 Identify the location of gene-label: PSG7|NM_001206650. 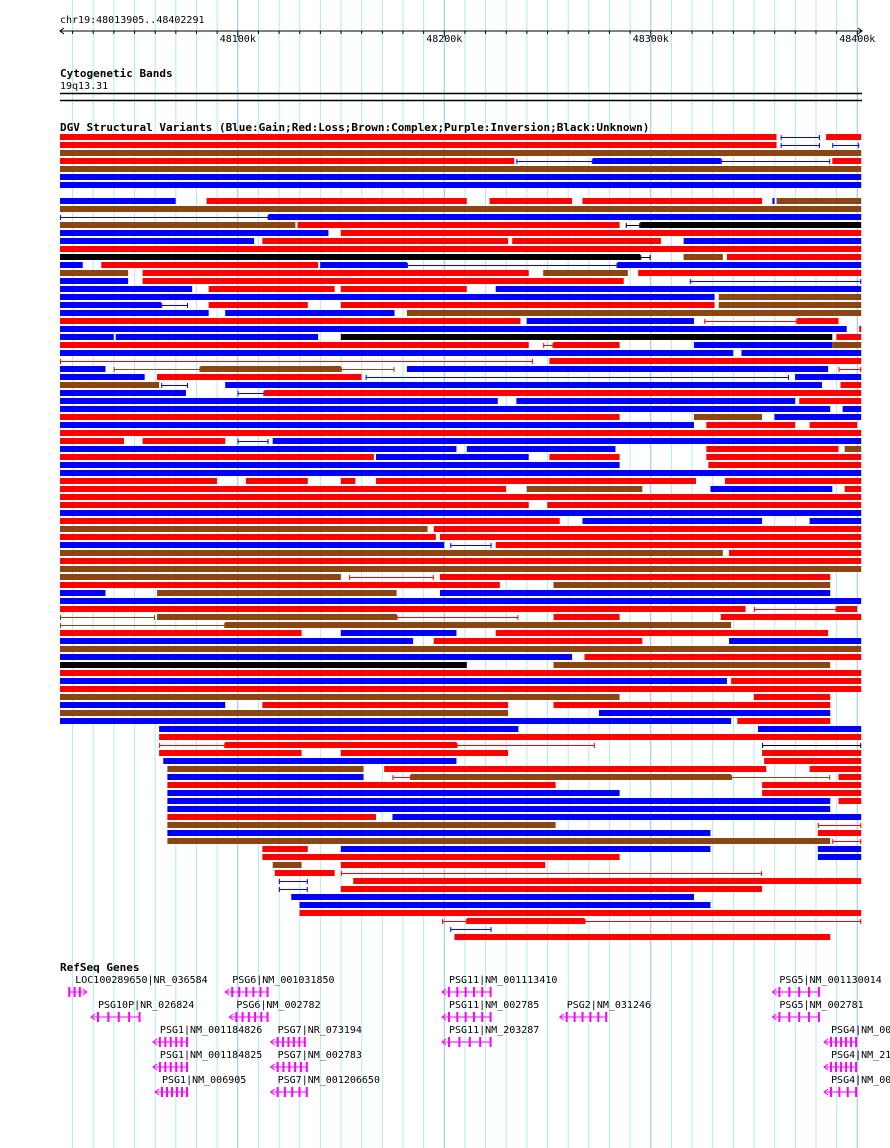
(328, 1080).